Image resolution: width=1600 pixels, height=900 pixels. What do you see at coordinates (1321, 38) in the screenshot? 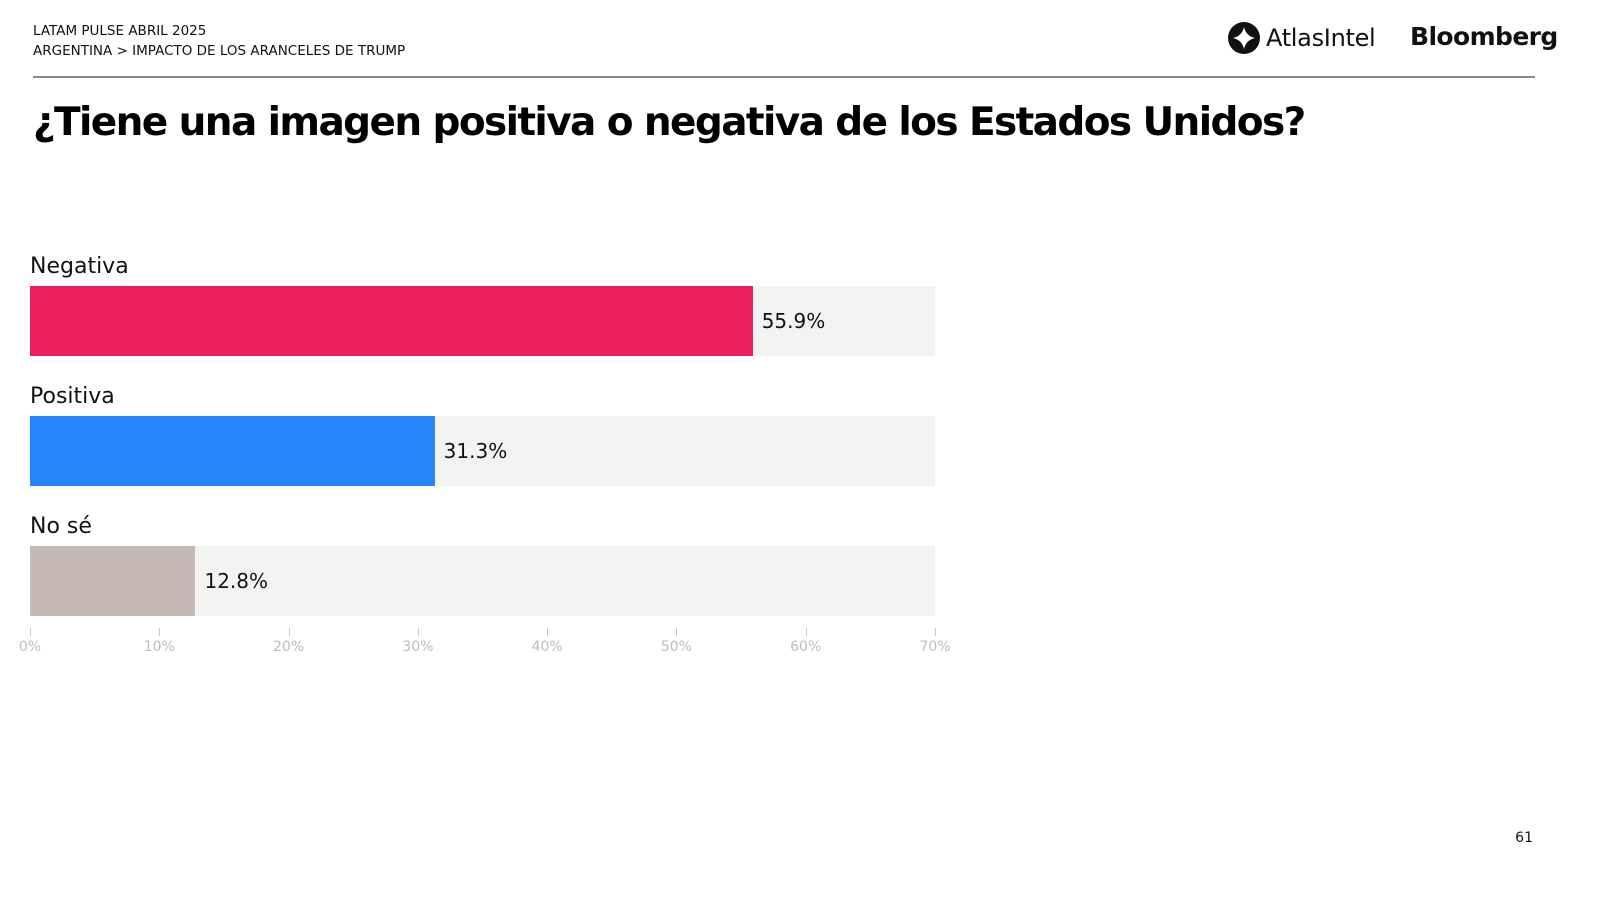
I see `atlasintel-logo-text: AtlasIntel` at bounding box center [1321, 38].